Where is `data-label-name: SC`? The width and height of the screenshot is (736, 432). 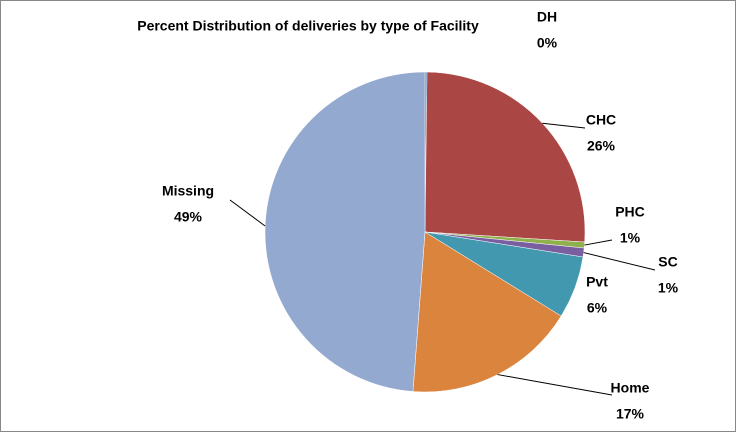
data-label-name: SC is located at coordinates (667, 262).